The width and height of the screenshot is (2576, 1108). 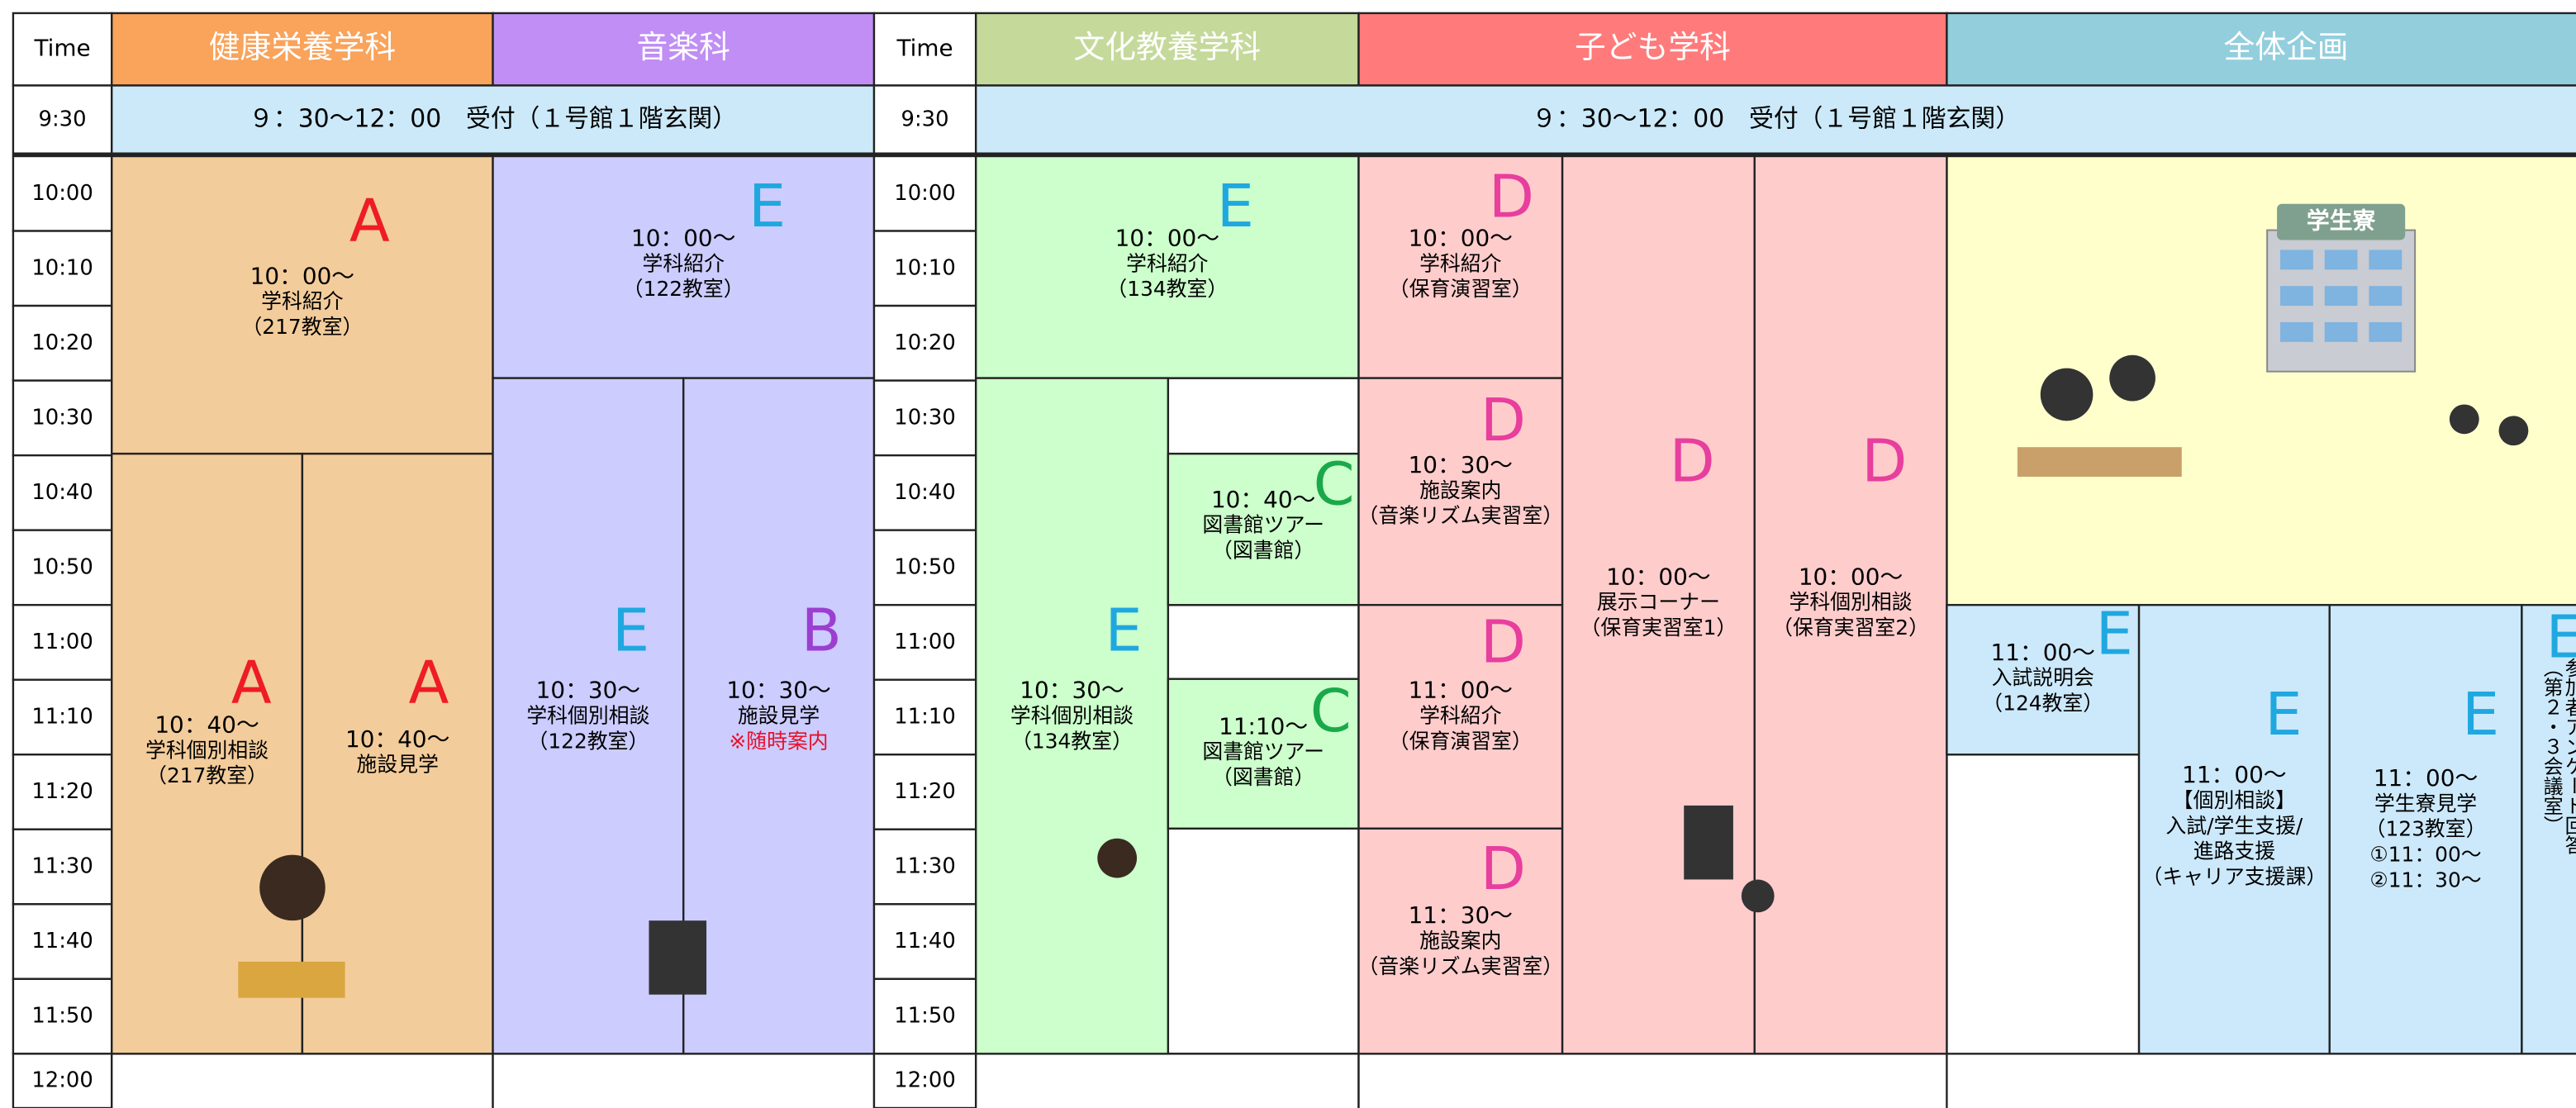 I want to click on event-text: （図書館）, so click(x=1263, y=777).